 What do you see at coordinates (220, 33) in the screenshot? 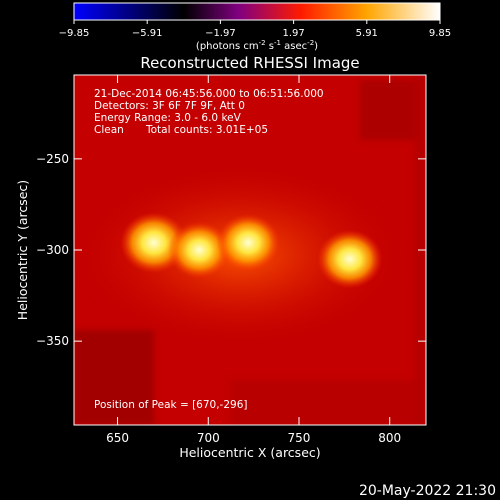
I see `colorbar-tick-label: −1.97` at bounding box center [220, 33].